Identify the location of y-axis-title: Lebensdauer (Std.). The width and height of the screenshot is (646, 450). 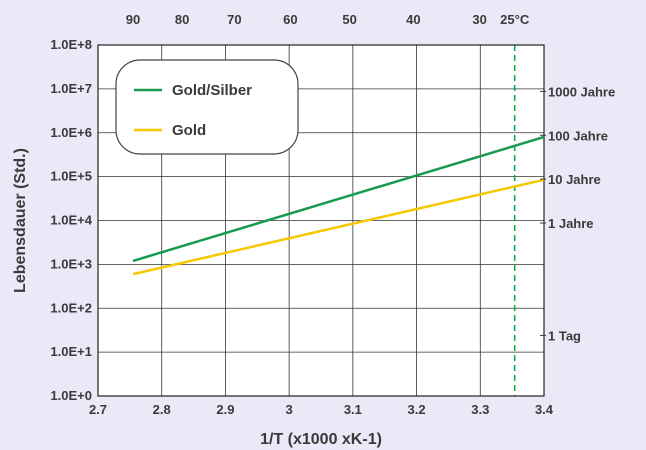
(20, 220).